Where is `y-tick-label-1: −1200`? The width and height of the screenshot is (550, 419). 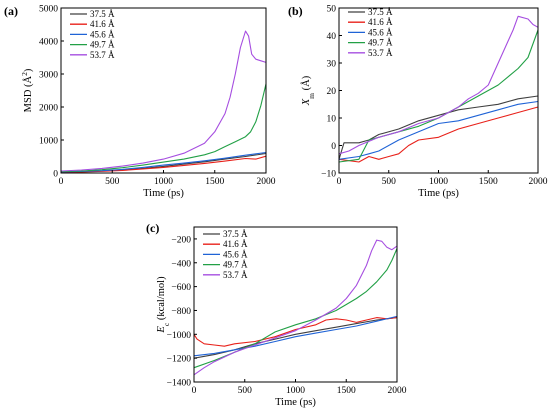
y-tick-label-1: −1200 is located at coordinates (179, 360).